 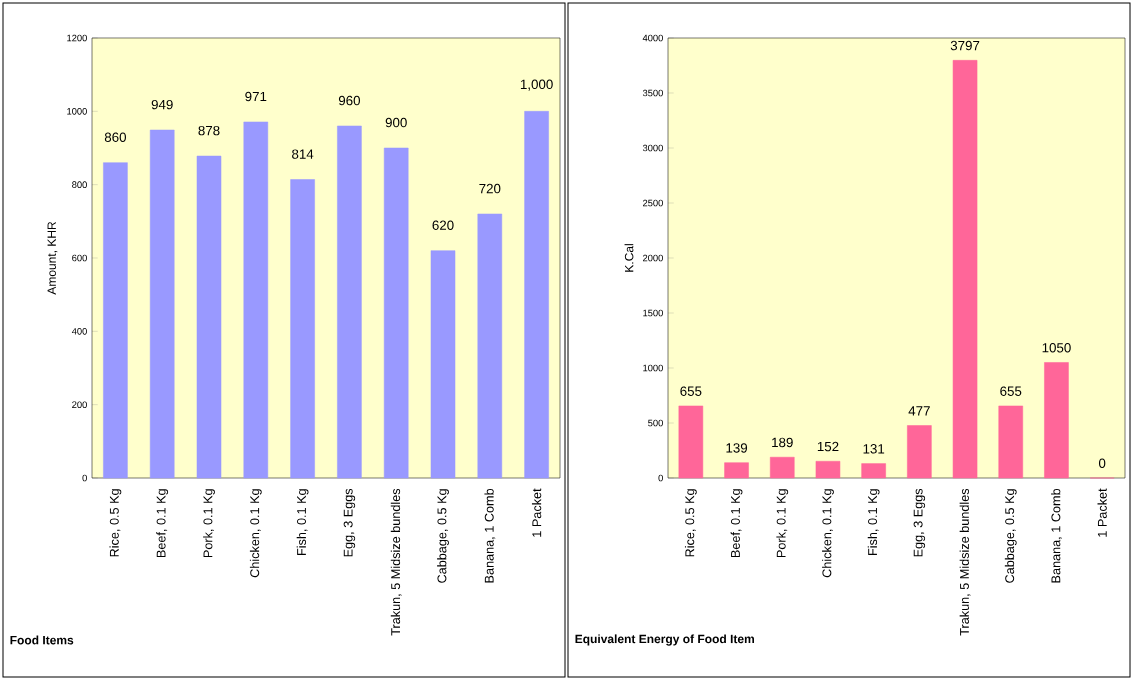 What do you see at coordinates (490, 188) in the screenshot?
I see `data-label: 720` at bounding box center [490, 188].